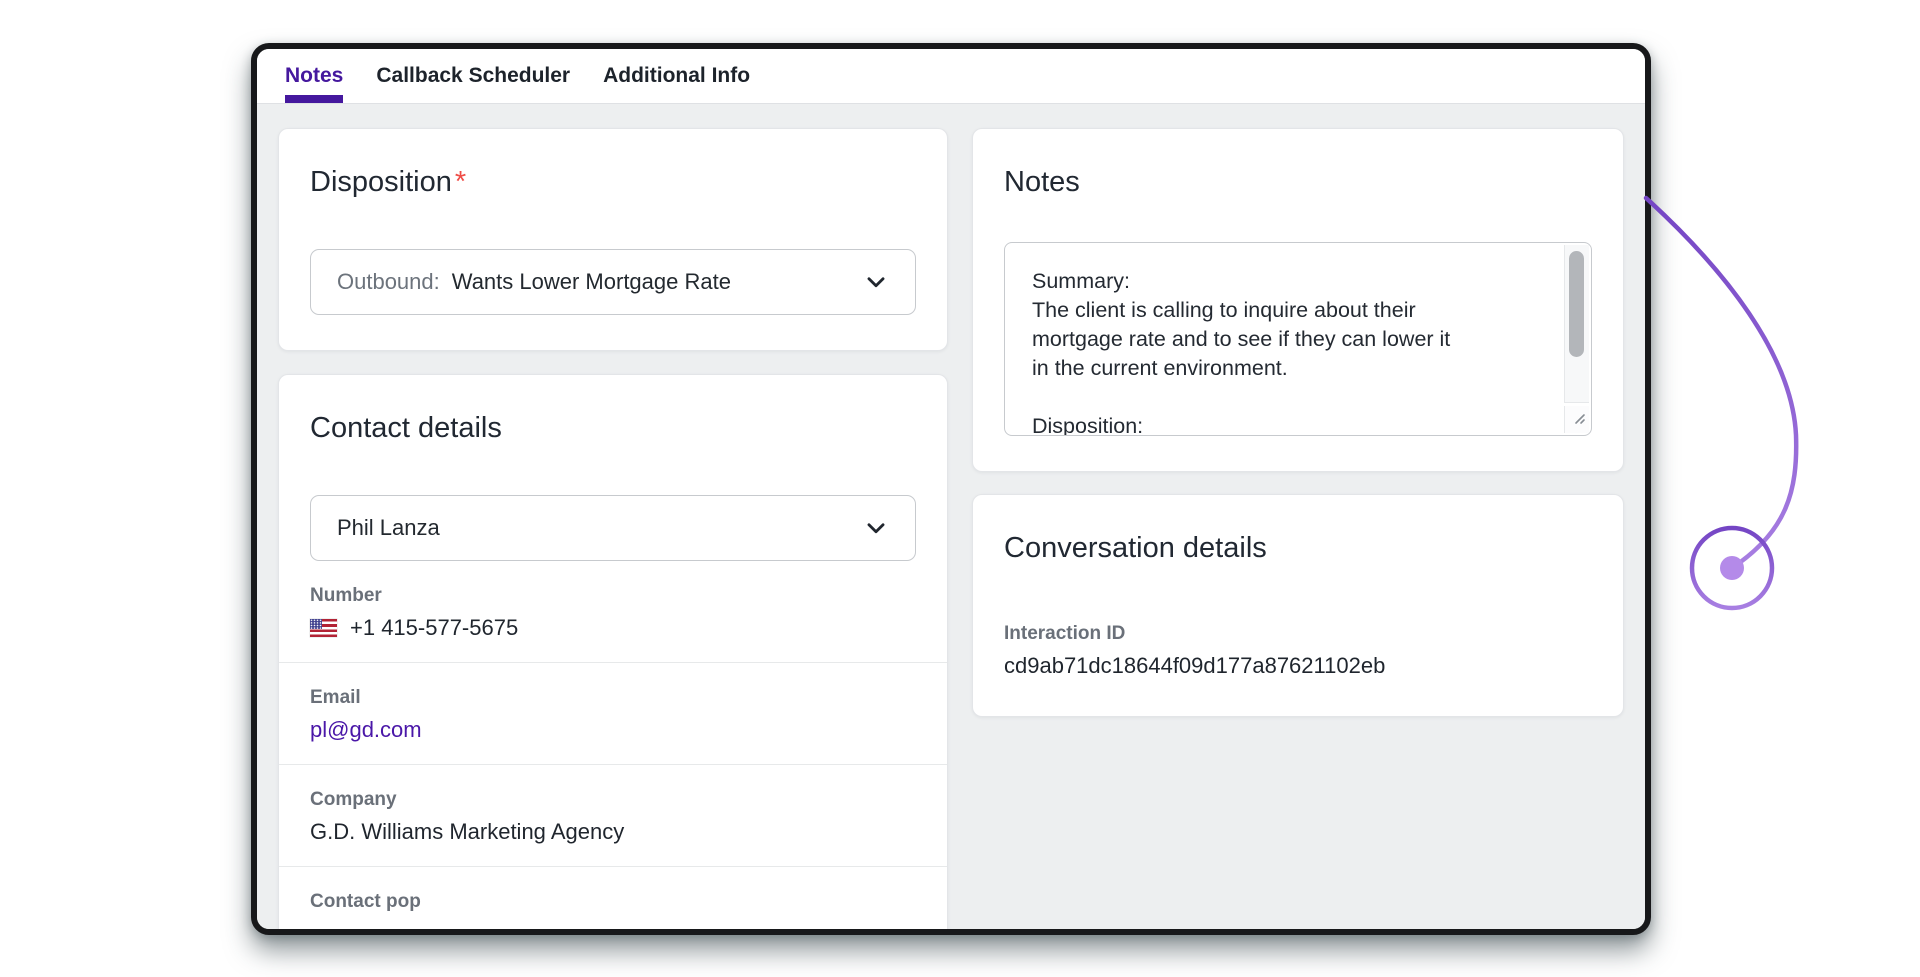 The image size is (1920, 977). What do you see at coordinates (591, 281) in the screenshot?
I see `disposition-select-value: Wants Lower Mortgage Rate` at bounding box center [591, 281].